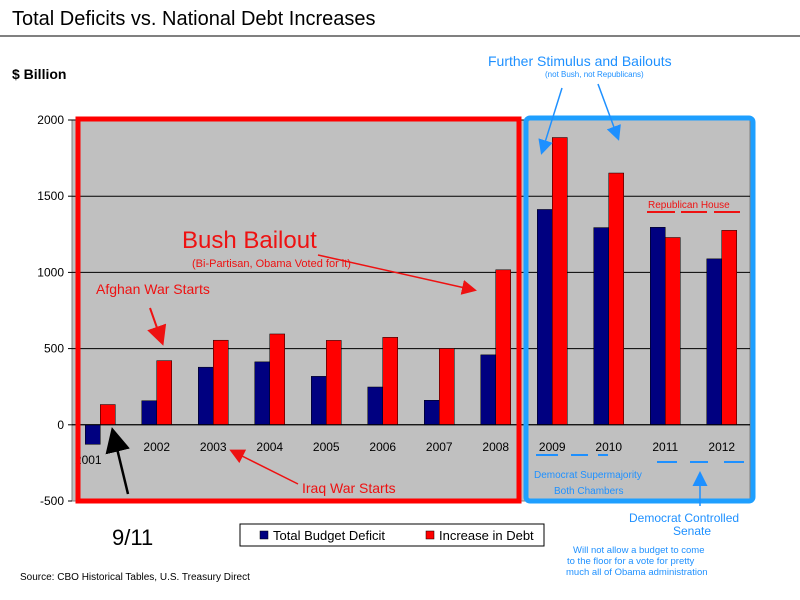  I want to click on x-tick-label: 2006, so click(382, 447).